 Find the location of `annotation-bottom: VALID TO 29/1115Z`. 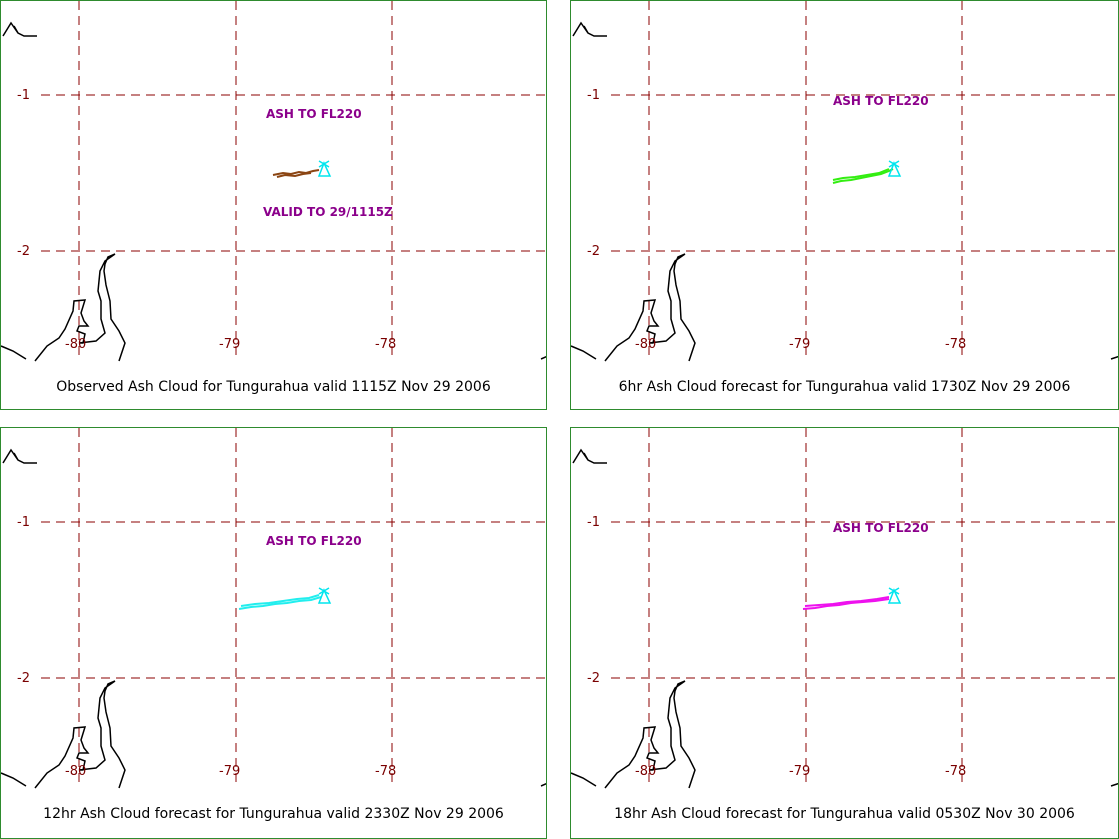

annotation-bottom: VALID TO 29/1115Z is located at coordinates (328, 212).